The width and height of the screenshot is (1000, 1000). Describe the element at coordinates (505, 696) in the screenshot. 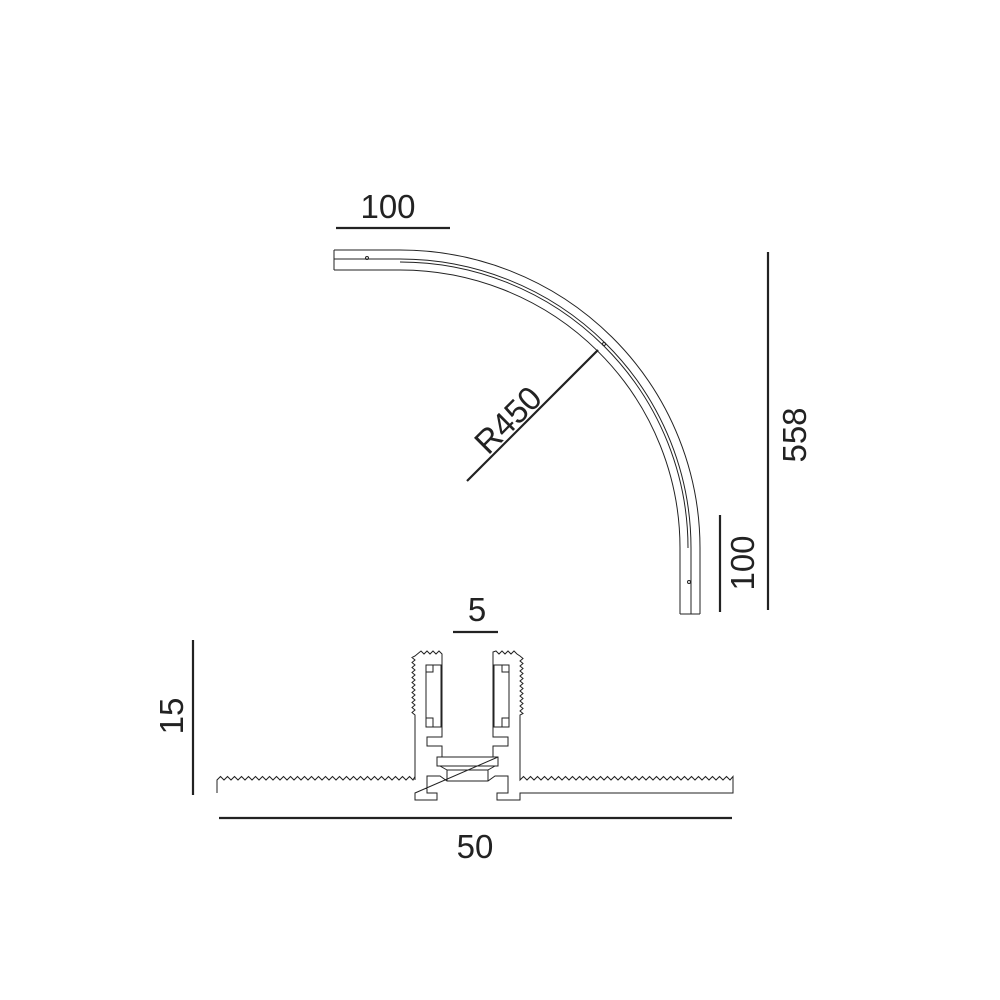

I see `lip-notch-right` at that location.